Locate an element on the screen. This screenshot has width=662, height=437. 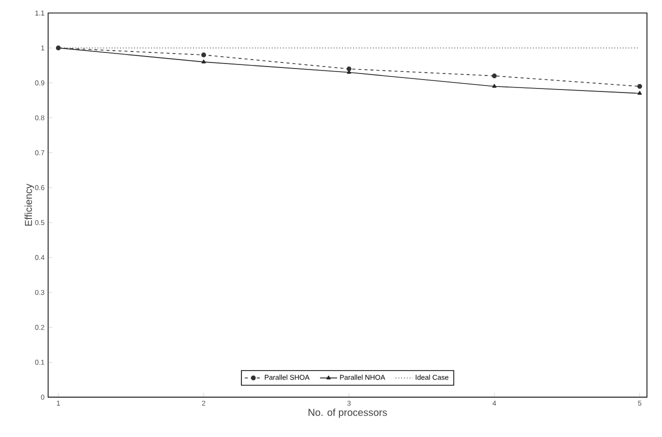
y-axis-title: Efficiency is located at coordinates (29, 205).